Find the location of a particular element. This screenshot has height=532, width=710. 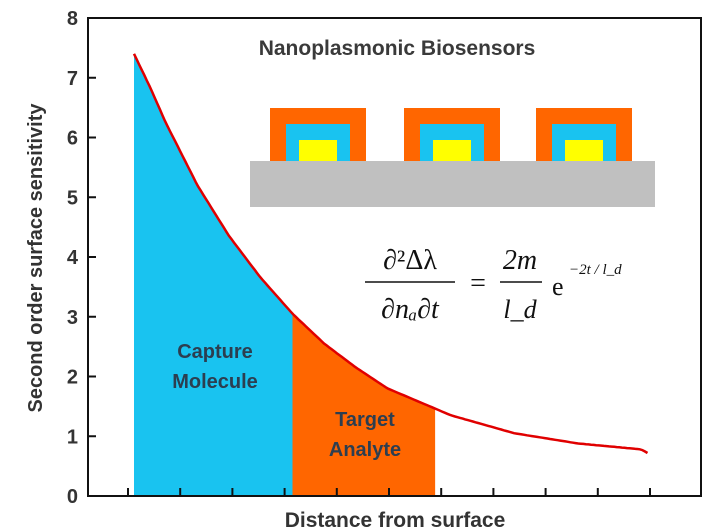

equation-lhs-numerator: ∂²Δλ is located at coordinates (410, 260).